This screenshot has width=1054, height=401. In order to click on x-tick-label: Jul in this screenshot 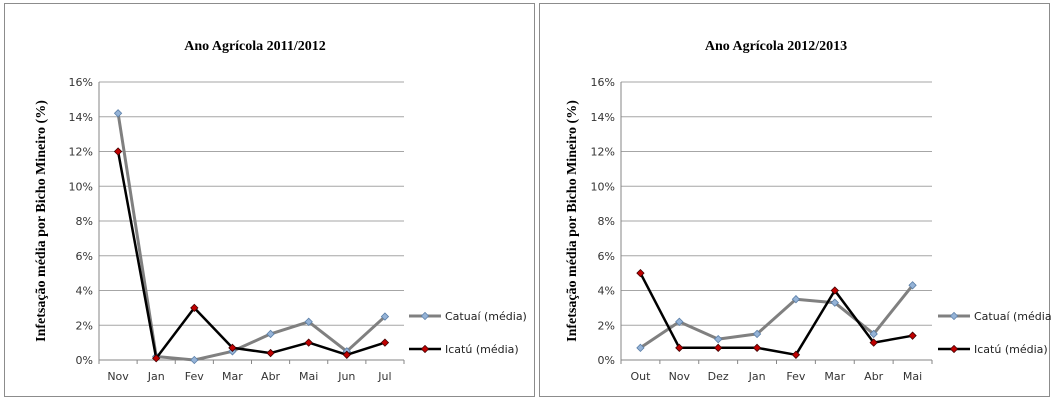, I will do `click(384, 376)`.